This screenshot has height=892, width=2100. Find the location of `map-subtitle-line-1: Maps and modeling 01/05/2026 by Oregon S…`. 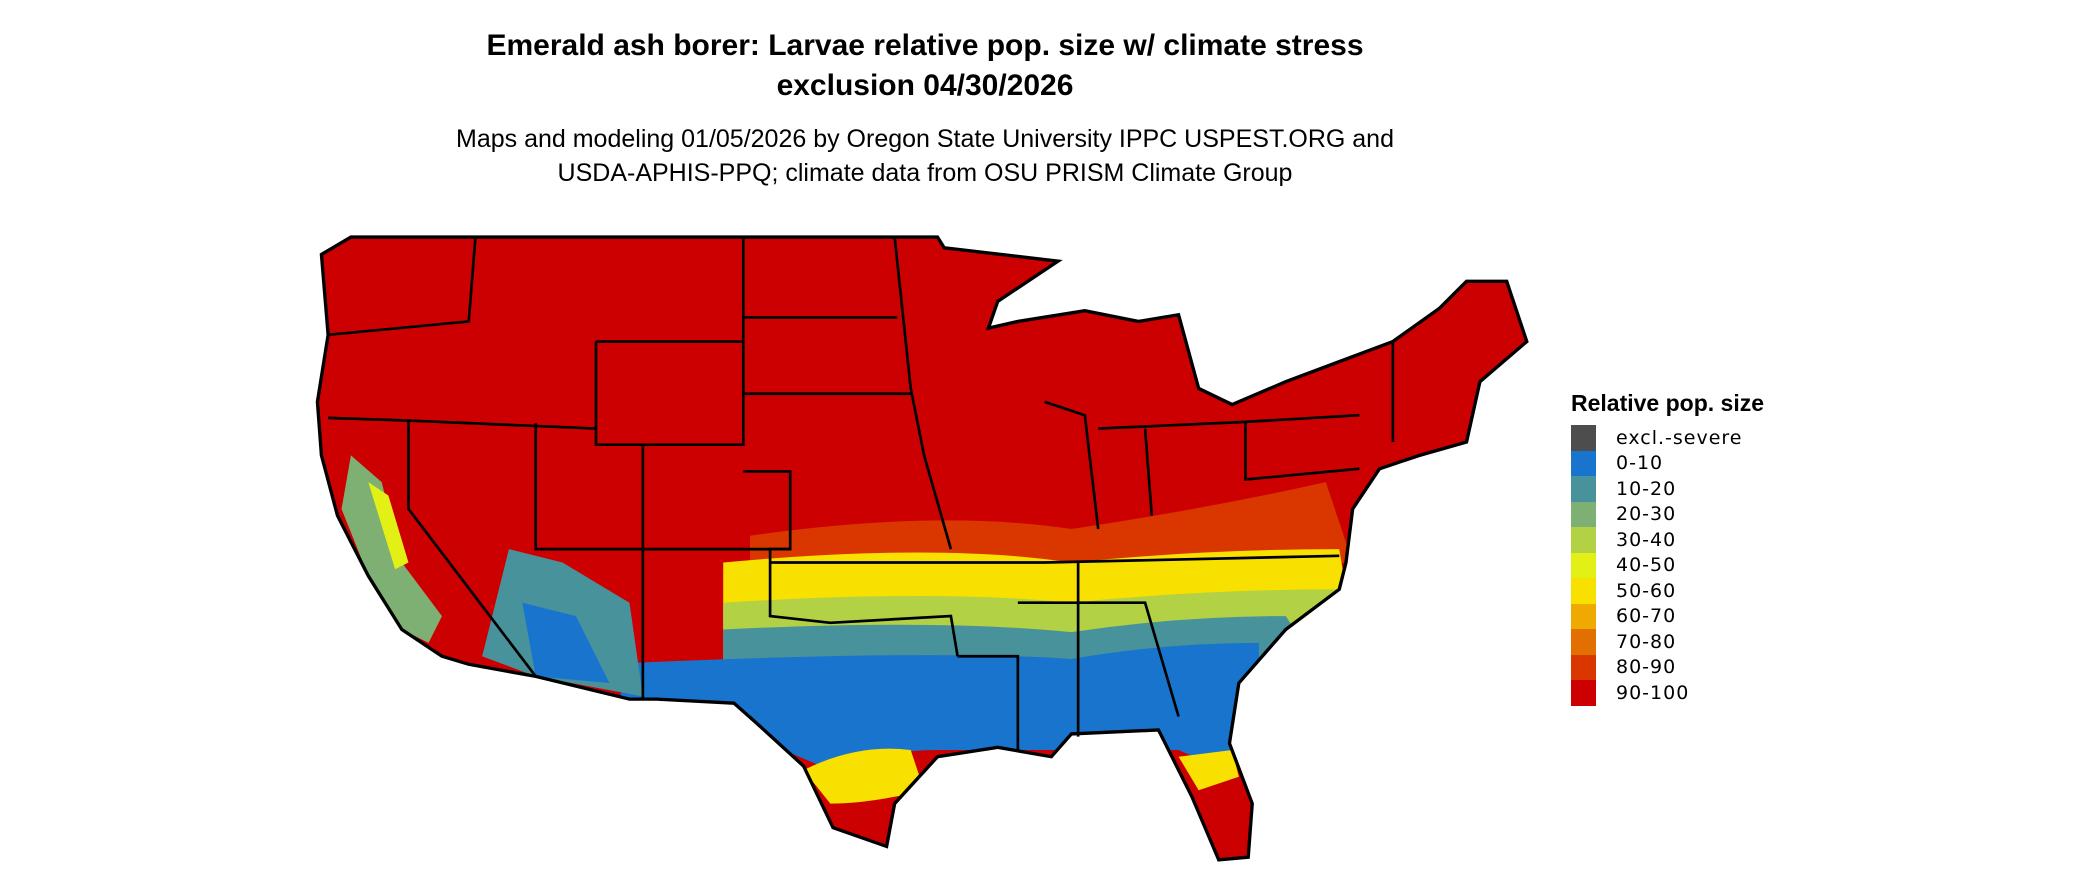

map-subtitle-line-1: Maps and modeling 01/05/2026 by Oregon S… is located at coordinates (925, 139).